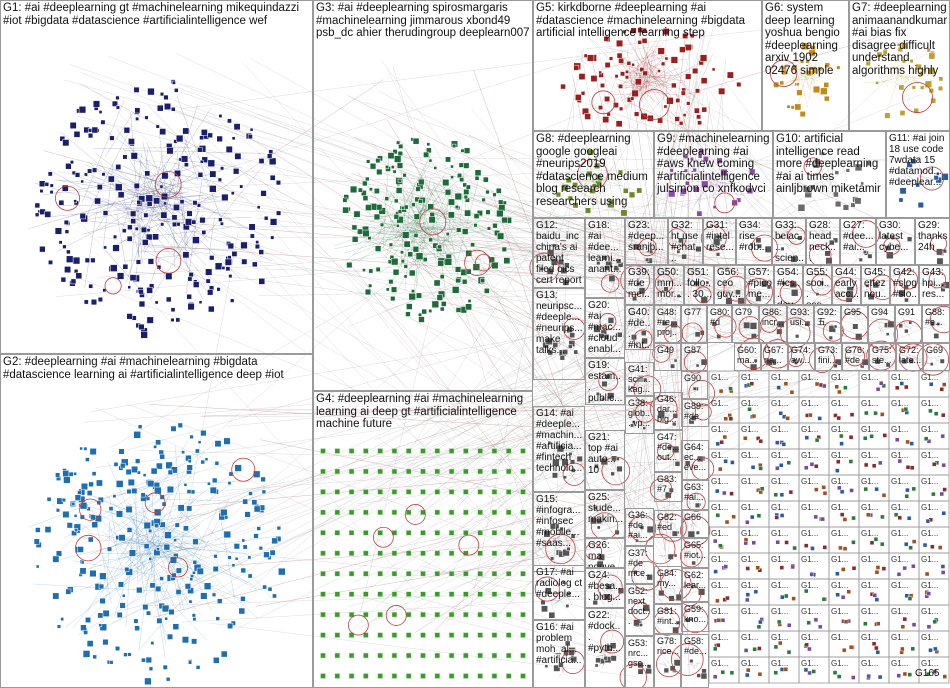 This screenshot has width=950, height=688. I want to click on group-label-g29: G29: thanks 24h, so click(933, 236).